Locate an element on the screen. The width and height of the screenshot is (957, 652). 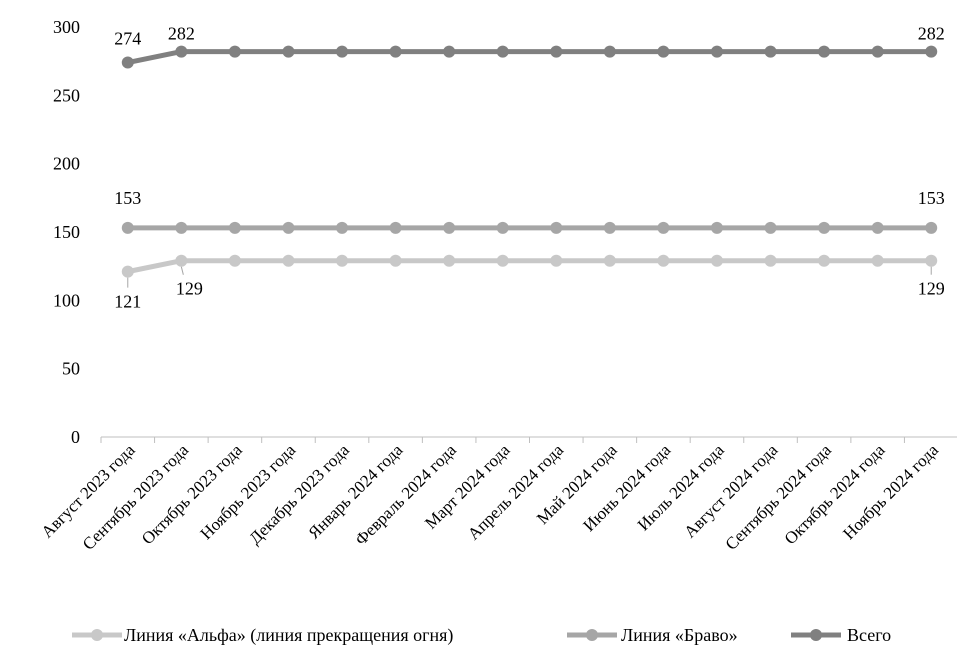
legend-label: Всего is located at coordinates (869, 635).